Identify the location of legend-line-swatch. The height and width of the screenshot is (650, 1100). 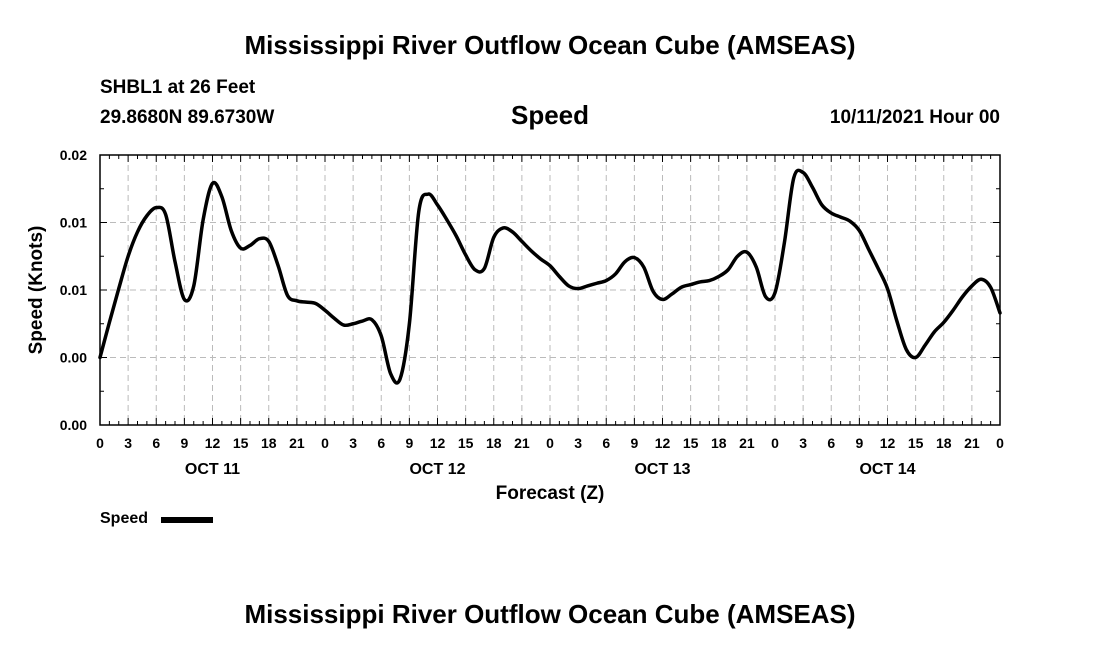
(187, 520).